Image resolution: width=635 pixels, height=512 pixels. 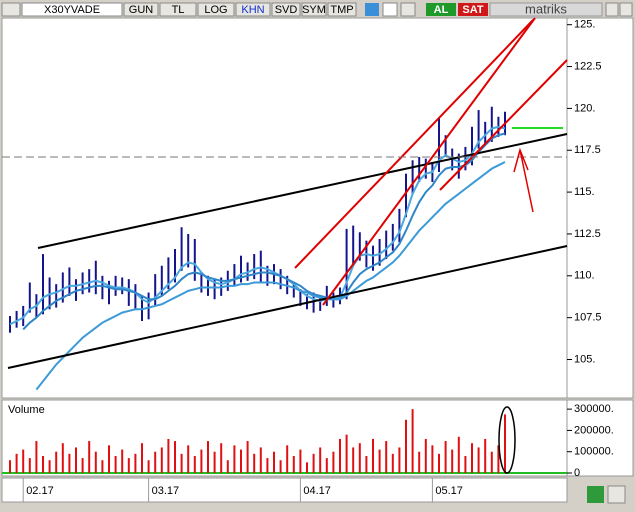 What do you see at coordinates (584, 276) in the screenshot?
I see `y-tick-label: 110.` at bounding box center [584, 276].